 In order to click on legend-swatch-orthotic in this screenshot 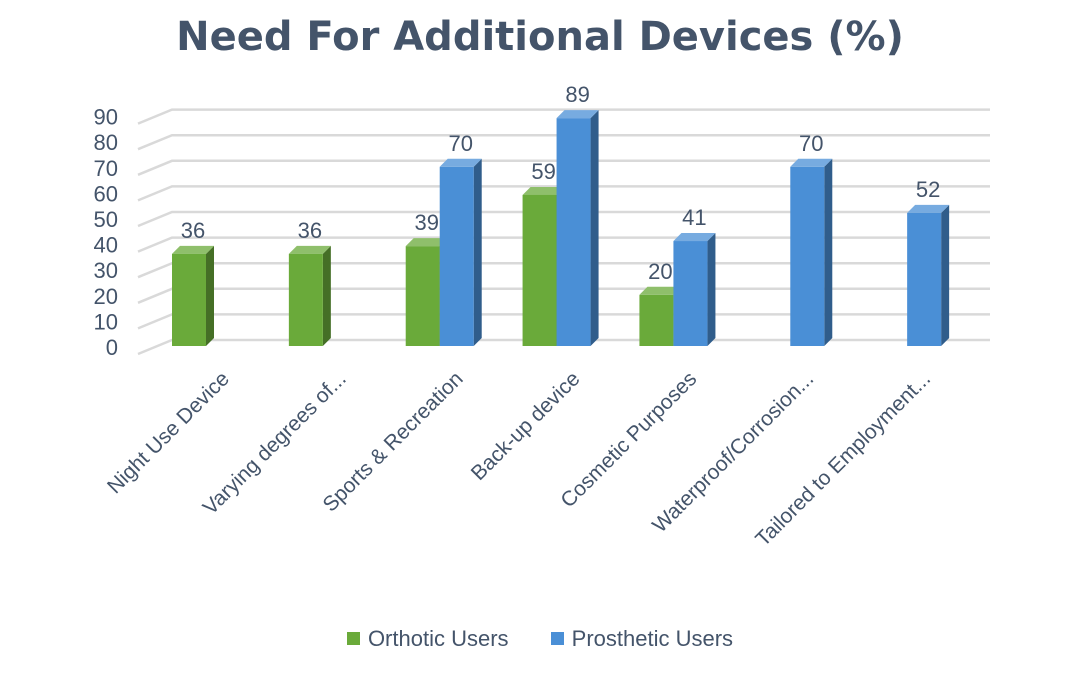, I will do `click(353, 638)`.